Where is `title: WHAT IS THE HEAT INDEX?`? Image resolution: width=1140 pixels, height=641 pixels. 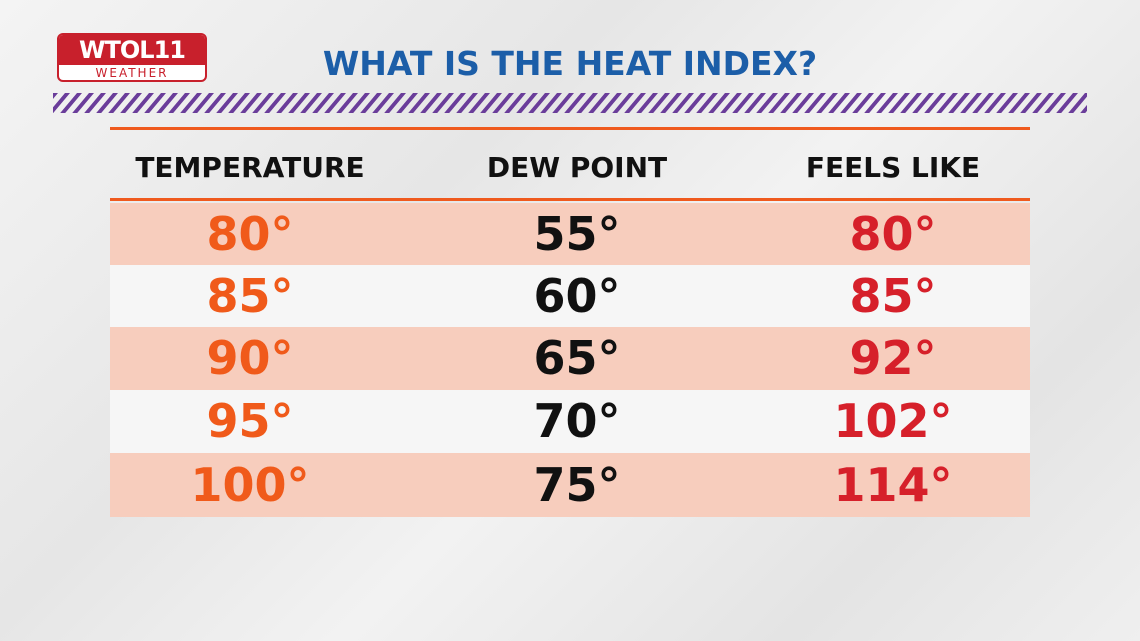 title: WHAT IS THE HEAT INDEX? is located at coordinates (570, 63).